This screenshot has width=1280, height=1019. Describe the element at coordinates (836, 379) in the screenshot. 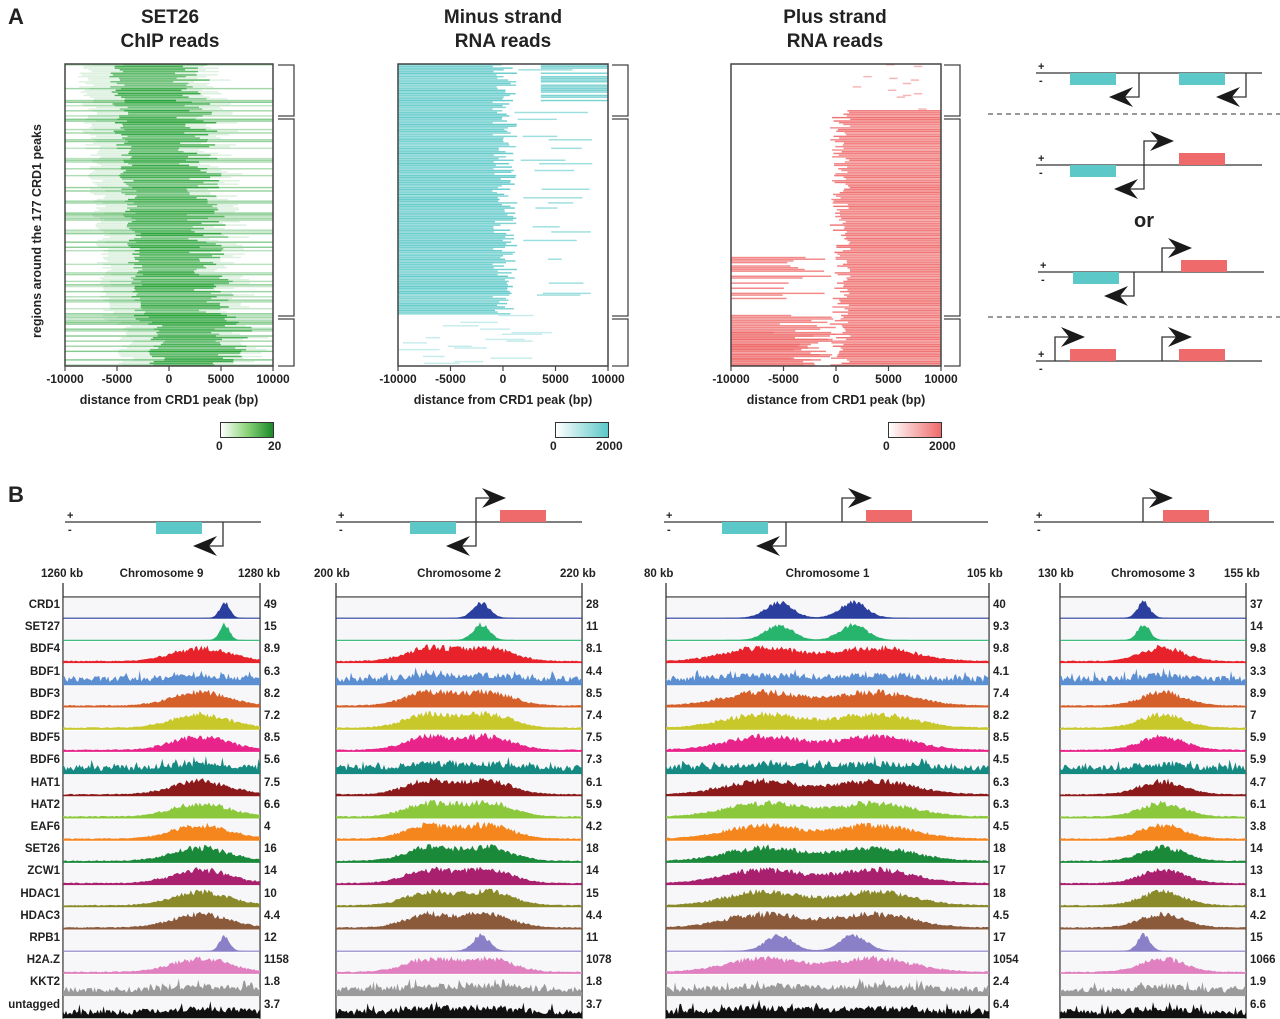

I see `x-tick-label: 0` at that location.